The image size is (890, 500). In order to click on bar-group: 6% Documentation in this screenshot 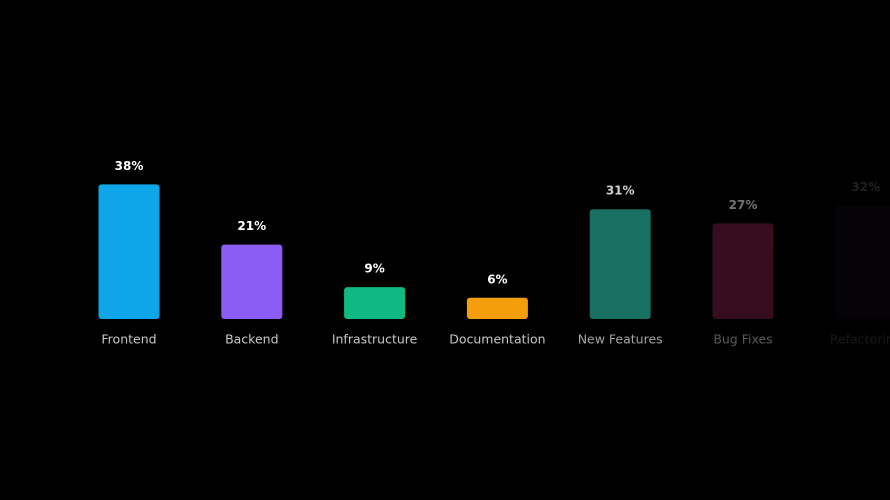, I will do `click(497, 309)`.